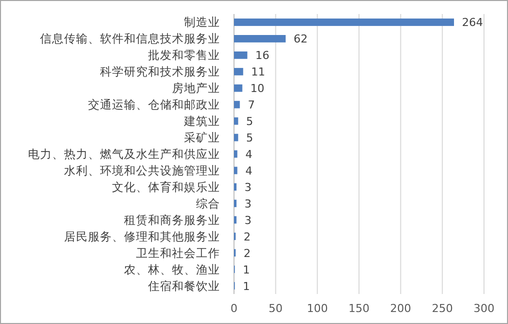 The image size is (508, 324). Describe the element at coordinates (124, 154) in the screenshot. I see `y-tick-label: 电力、热力、燃气及水生产和供应业` at that location.